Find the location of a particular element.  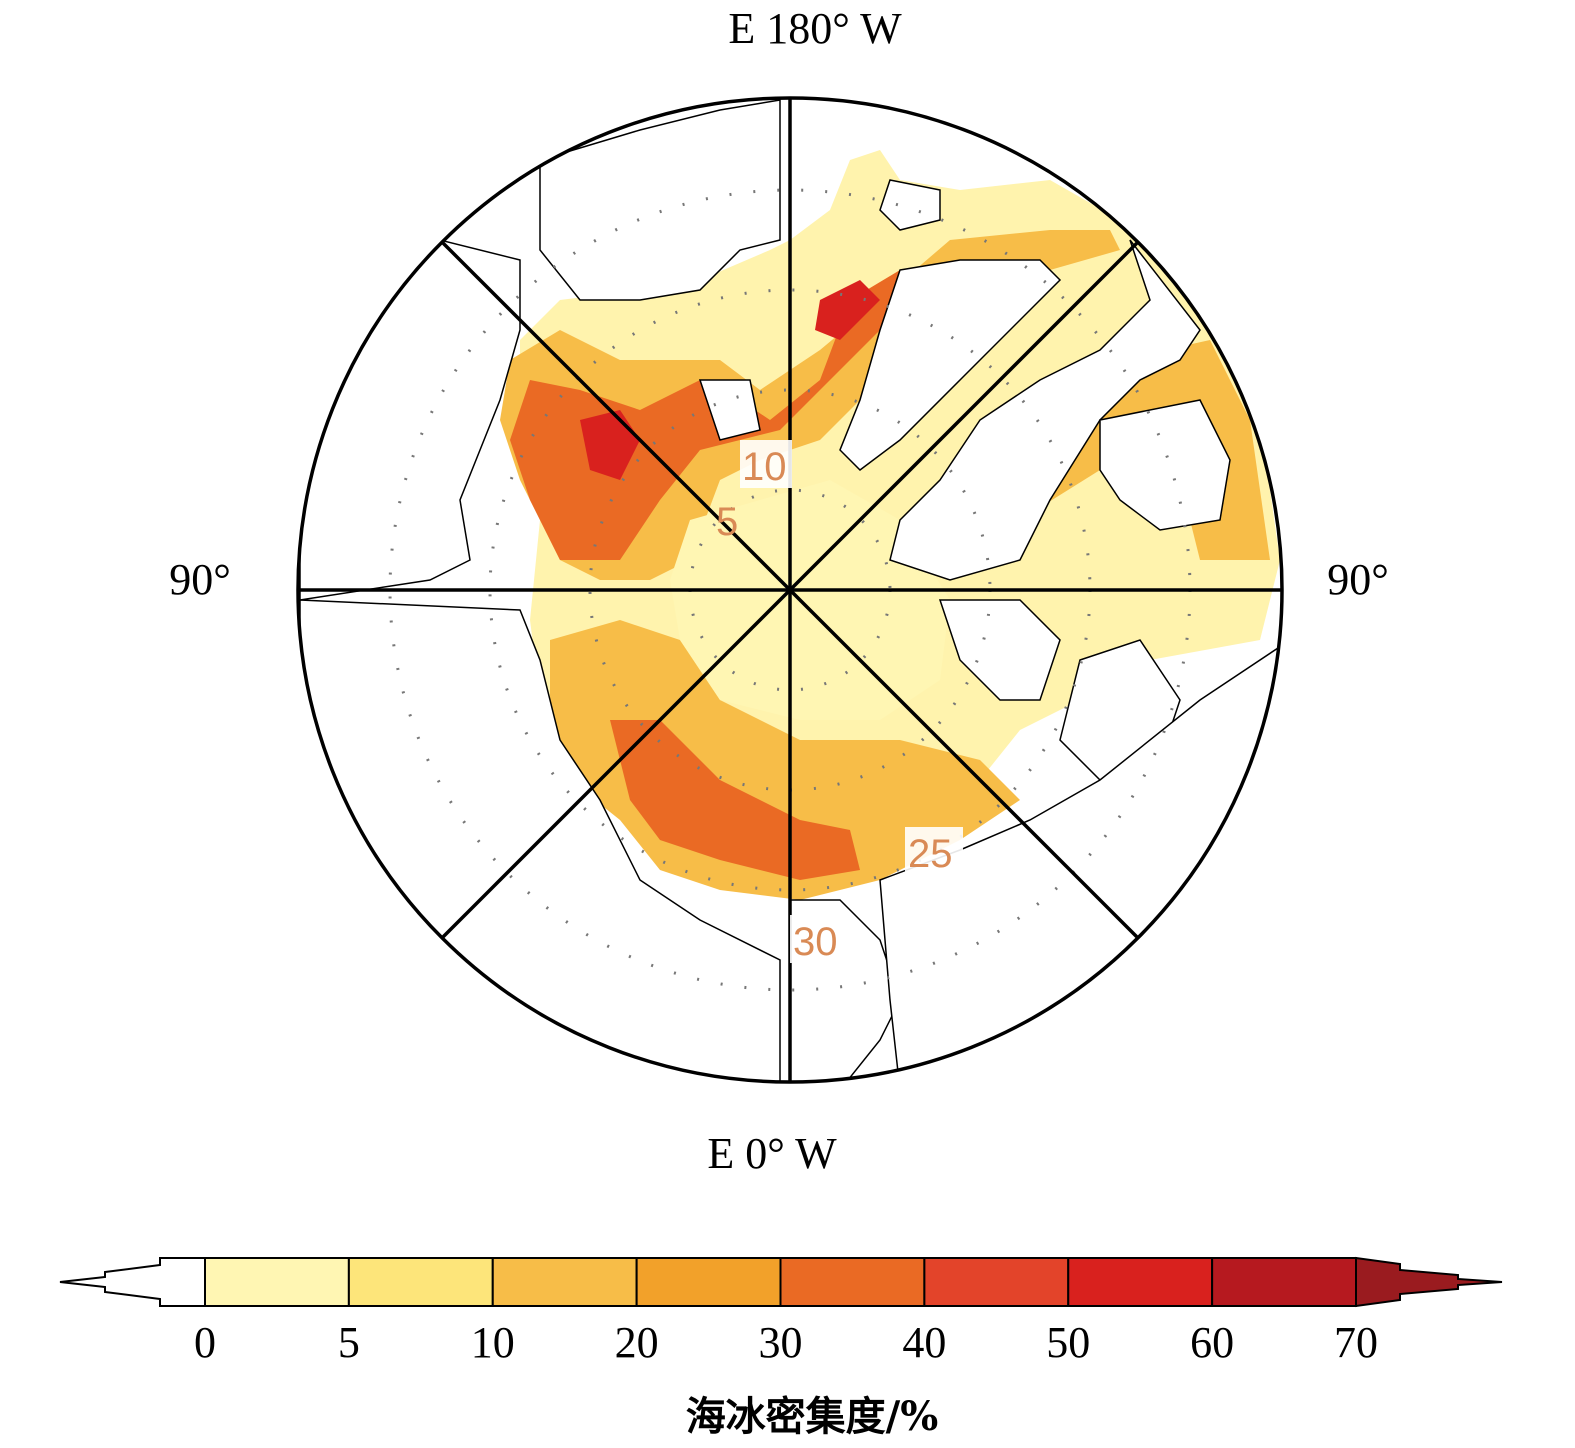

colorbar-tick-labels: 0 5 10 20 30 40 50 60 70 is located at coordinates (786, 1342).